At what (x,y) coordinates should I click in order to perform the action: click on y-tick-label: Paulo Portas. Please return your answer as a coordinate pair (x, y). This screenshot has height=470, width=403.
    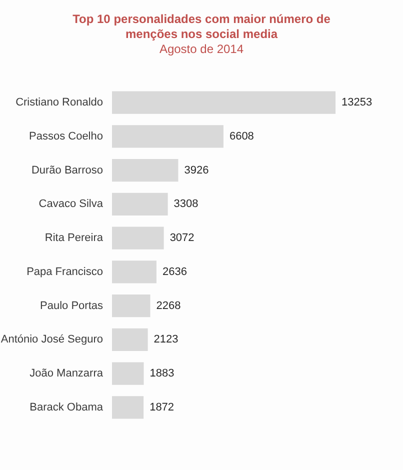
    Looking at the image, I should click on (72, 306).